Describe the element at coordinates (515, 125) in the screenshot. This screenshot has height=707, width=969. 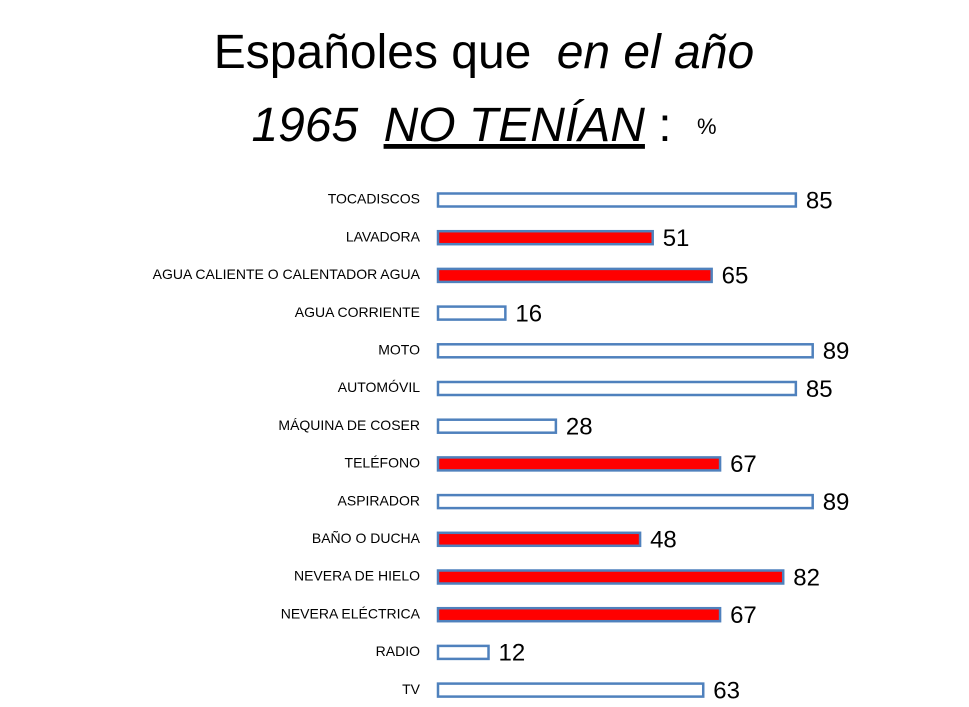
I see `title-part: NO TENÍAN` at that location.